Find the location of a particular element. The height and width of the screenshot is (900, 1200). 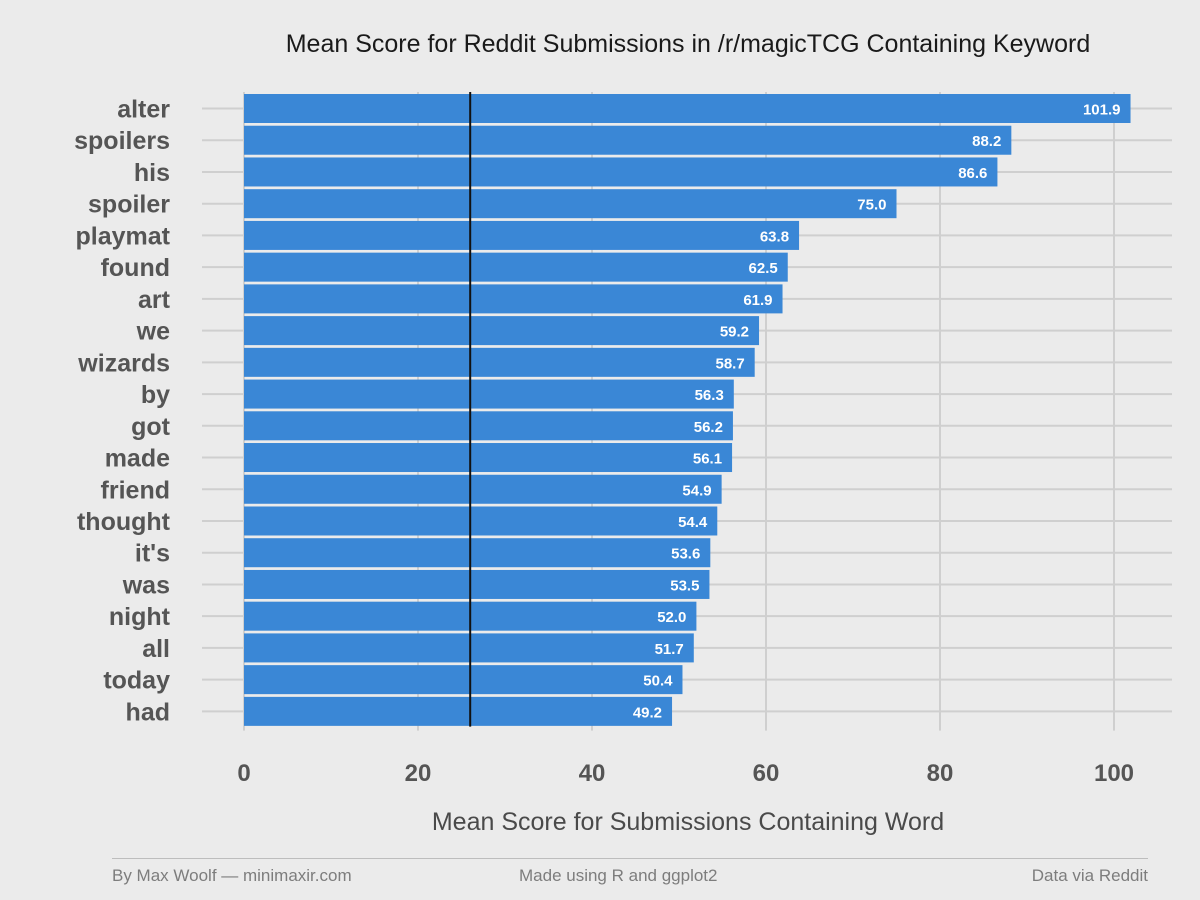

category-label: thought is located at coordinates (124, 522).